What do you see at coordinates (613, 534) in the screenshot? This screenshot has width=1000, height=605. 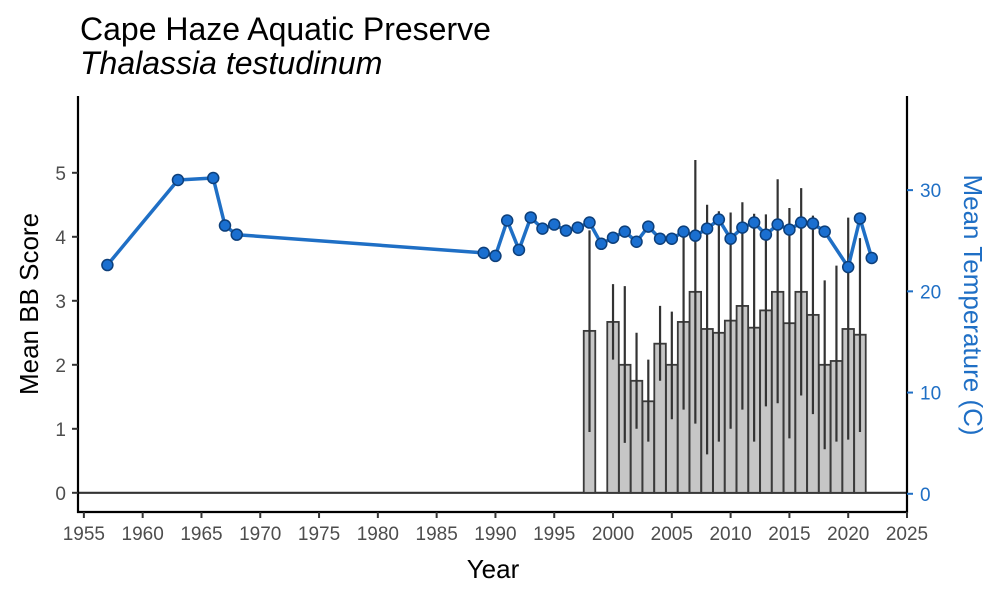 I see `x-tick-label: 2000` at bounding box center [613, 534].